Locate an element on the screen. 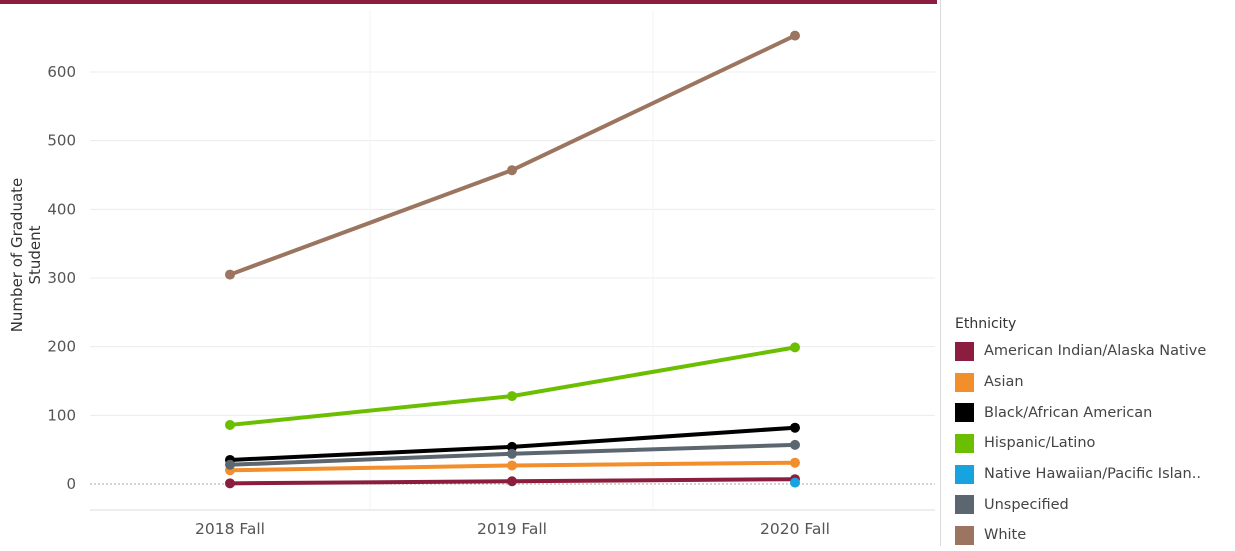 The height and width of the screenshot is (551, 1235). legend-item: White is located at coordinates (1094, 535).